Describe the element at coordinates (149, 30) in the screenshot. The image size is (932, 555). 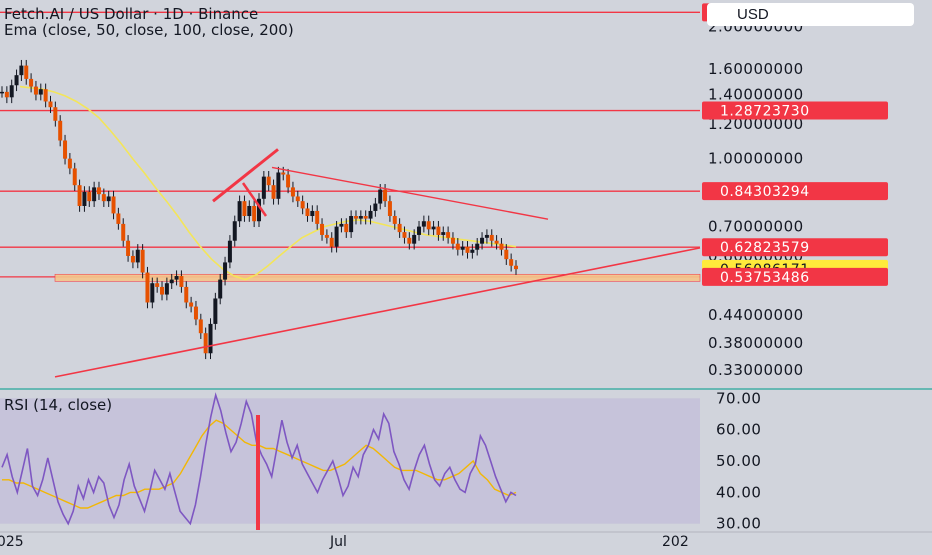
I see `indicator-legend: Ema (close, 50, close, 100, close, 200)` at that location.